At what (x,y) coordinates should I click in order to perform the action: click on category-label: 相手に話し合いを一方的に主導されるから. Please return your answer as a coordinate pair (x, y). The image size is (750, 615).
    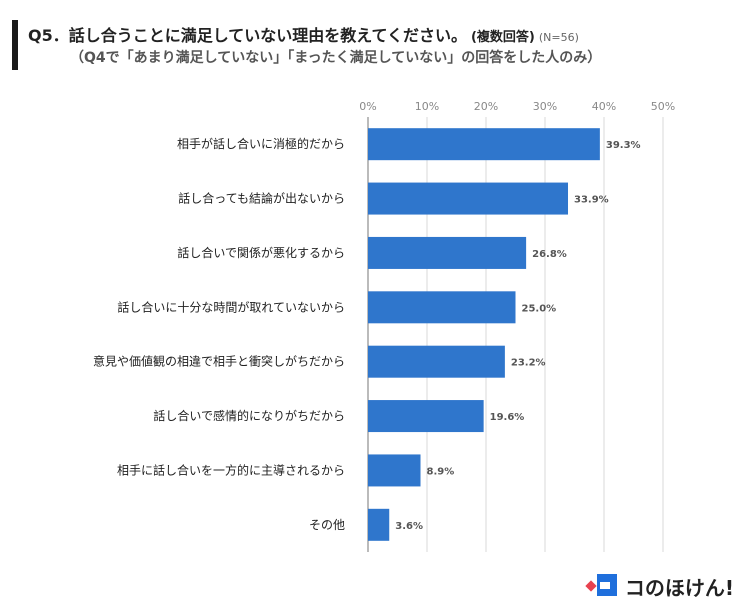
    Looking at the image, I should click on (231, 469).